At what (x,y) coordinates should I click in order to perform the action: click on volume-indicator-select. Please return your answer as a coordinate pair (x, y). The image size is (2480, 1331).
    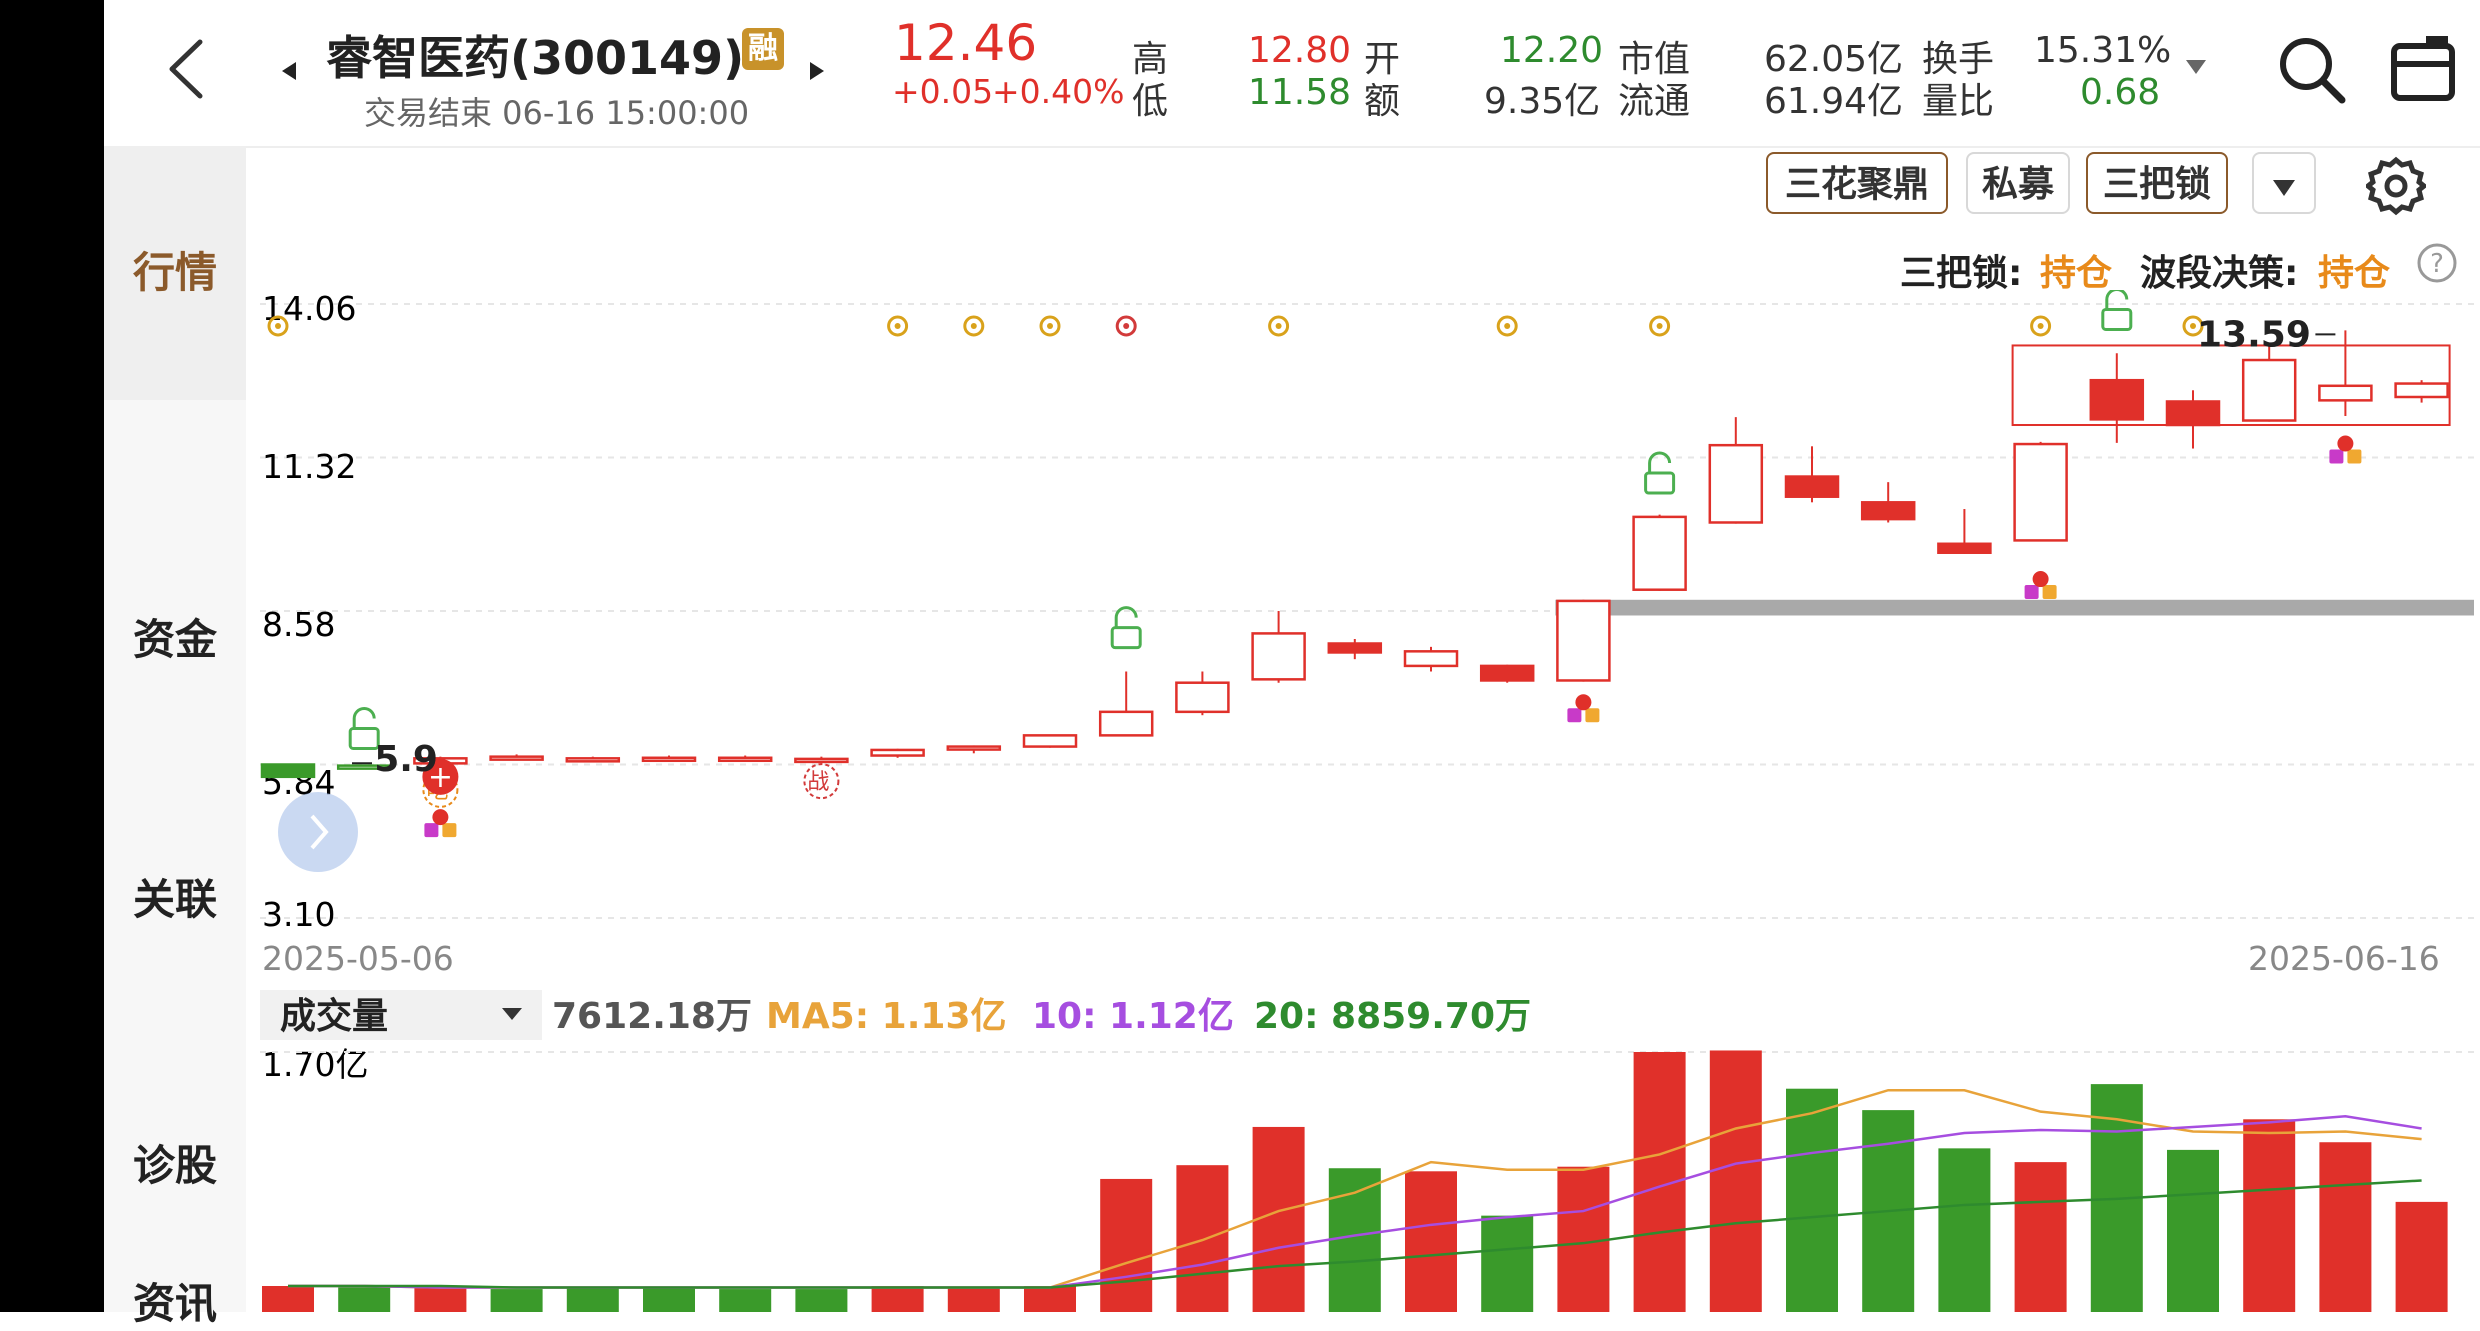
    Looking at the image, I should click on (401, 1015).